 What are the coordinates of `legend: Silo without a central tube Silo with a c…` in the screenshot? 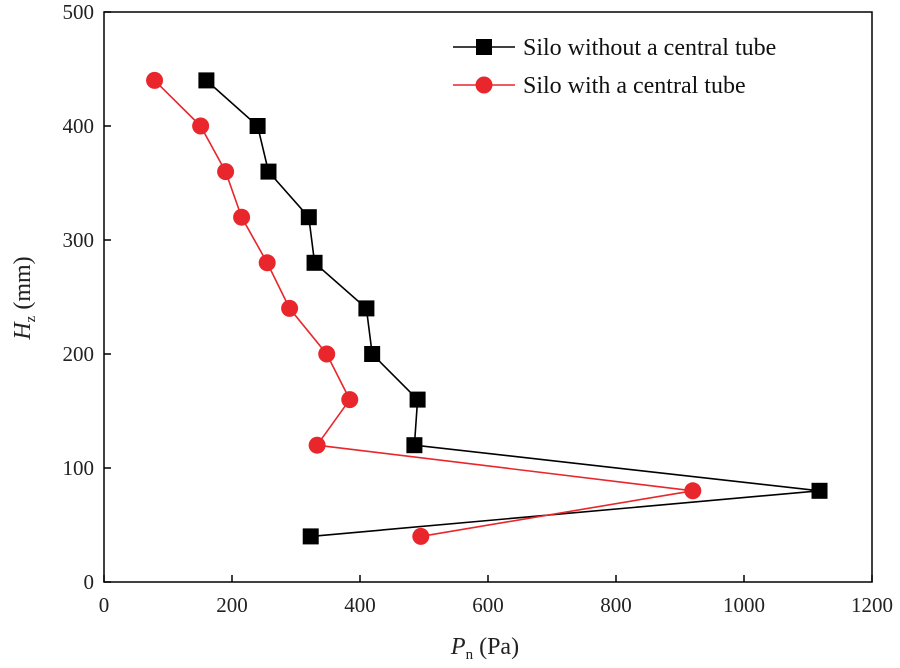 It's located at (614, 67).